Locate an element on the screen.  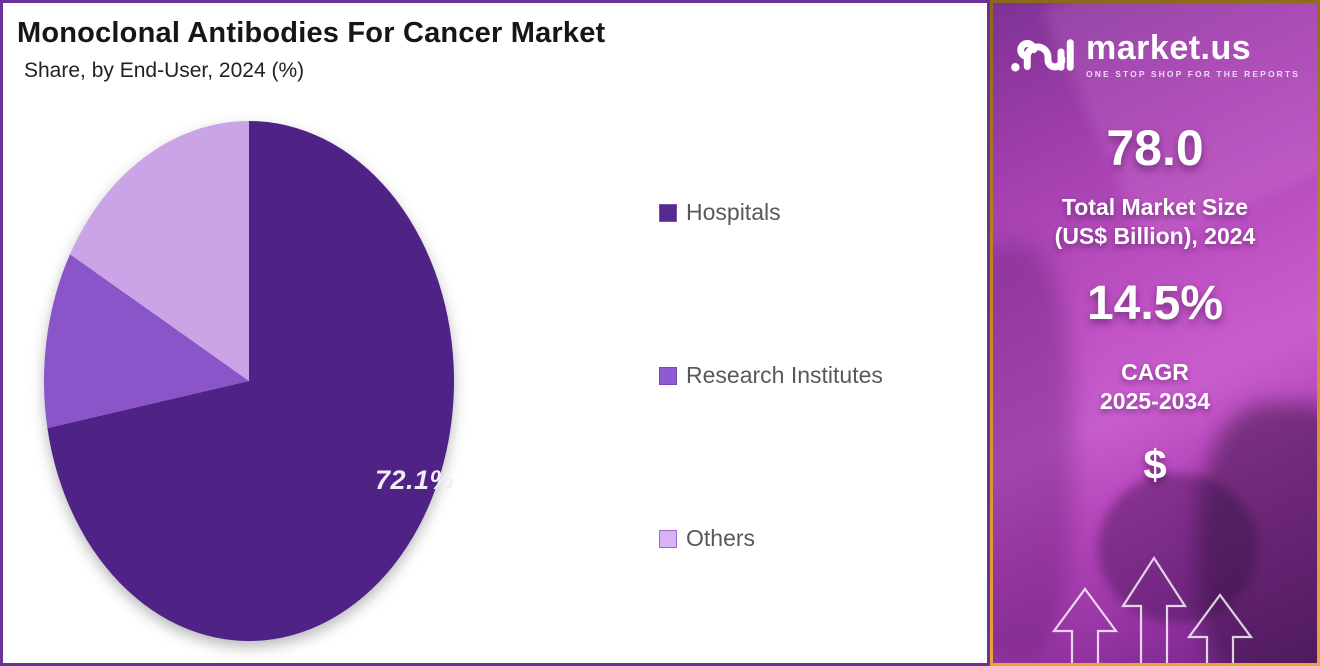
cagr-value: 14.5% is located at coordinates (1155, 303).